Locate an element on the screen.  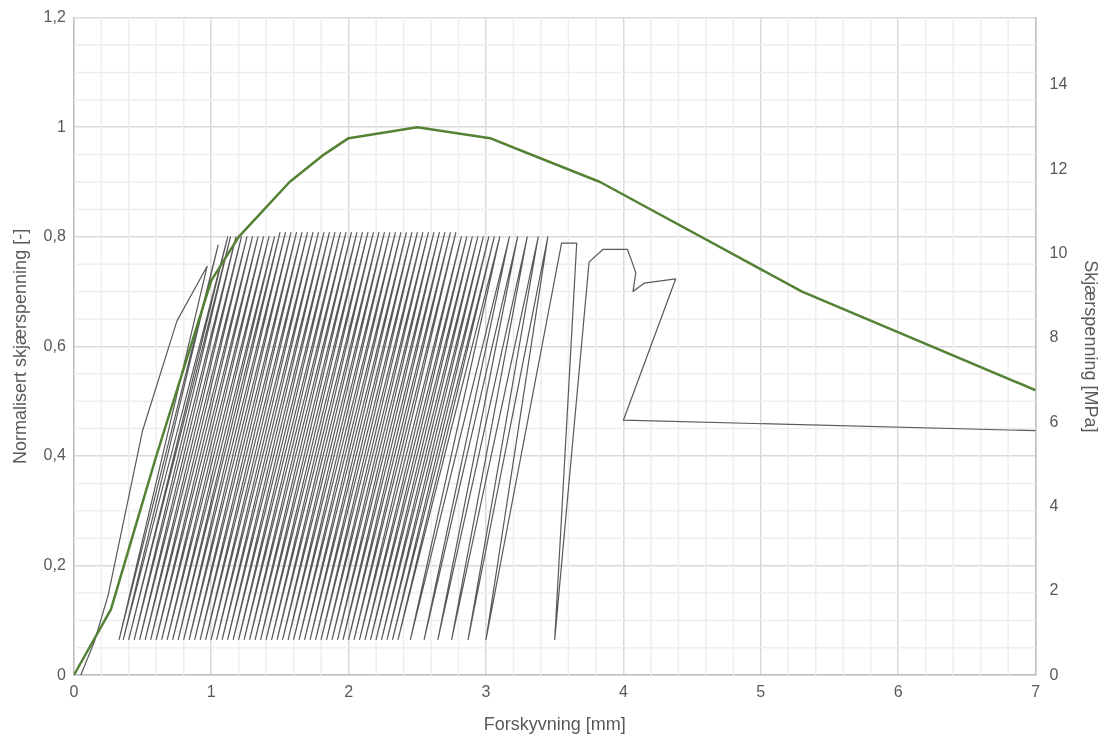
x-tick-label: 4 is located at coordinates (623, 692).